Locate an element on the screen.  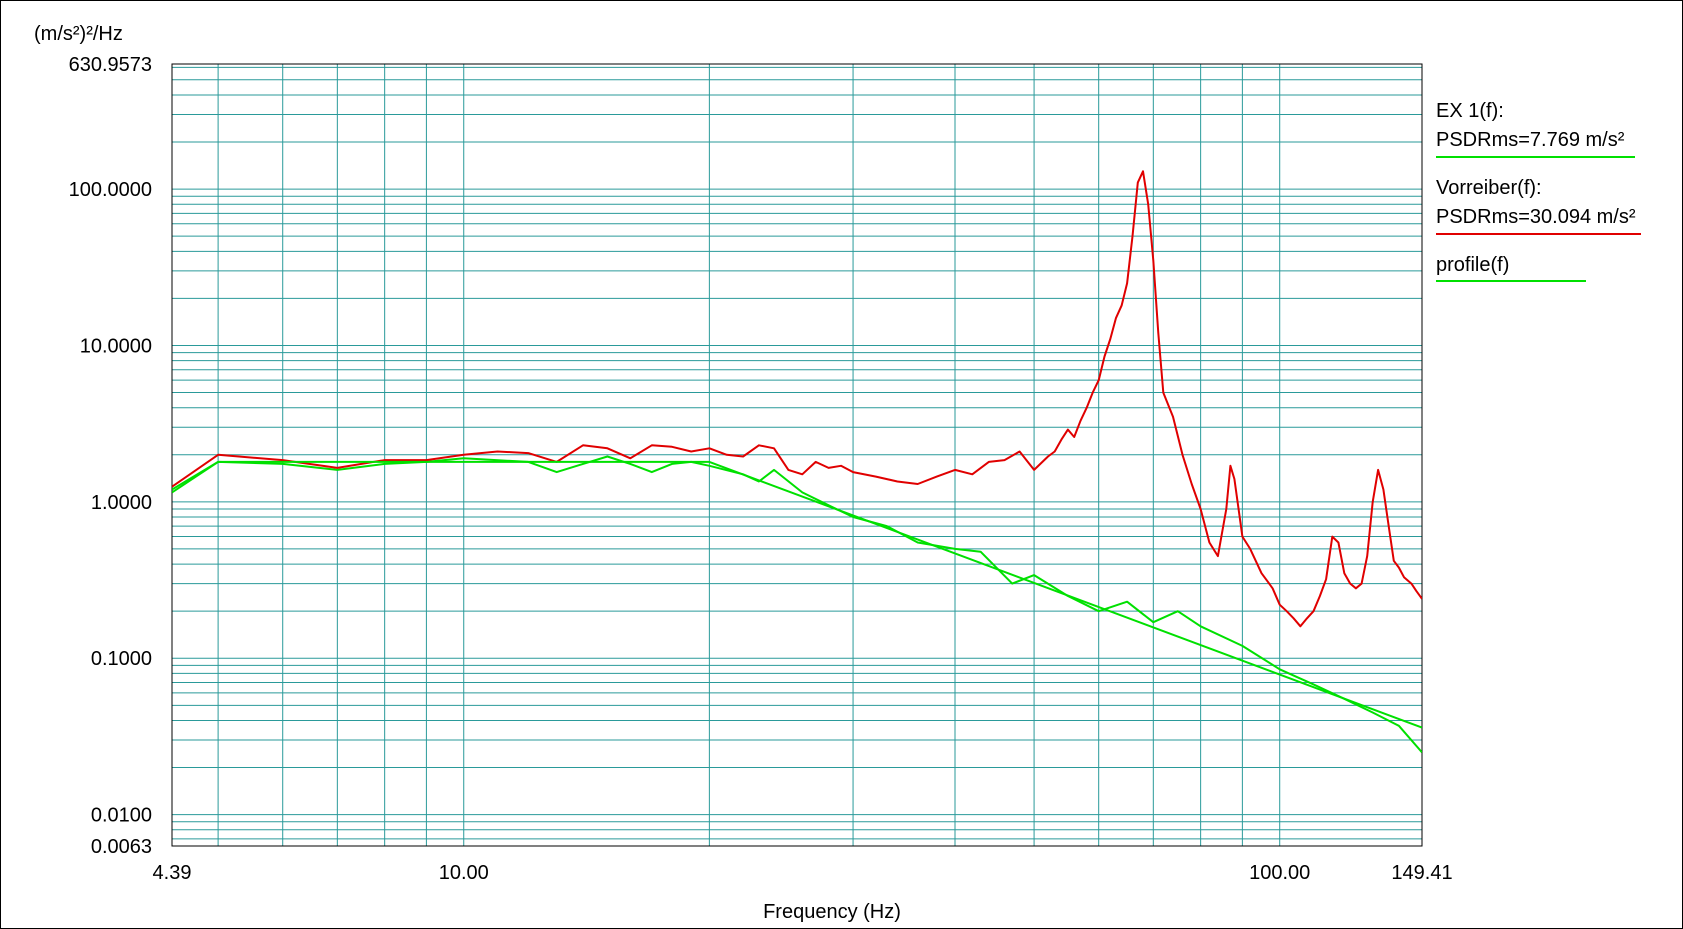
x-tick-label: 10.00 is located at coordinates (464, 873).